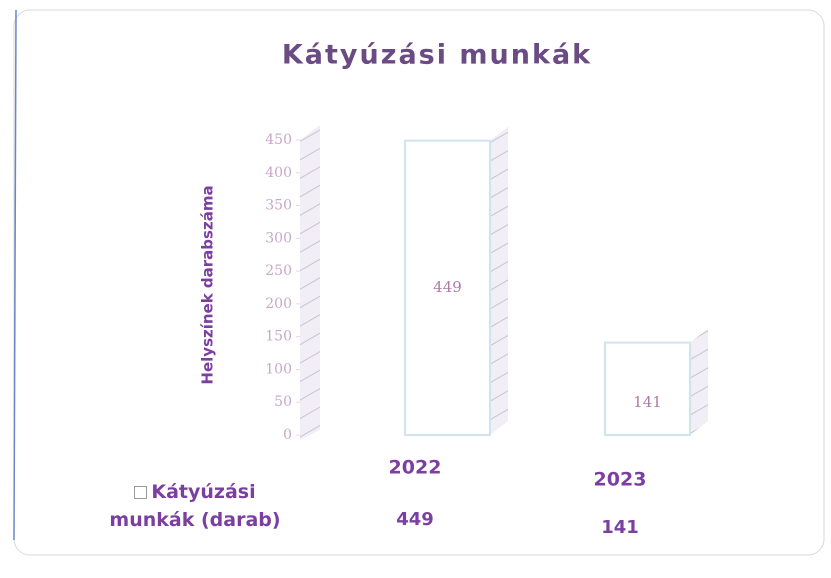 The height and width of the screenshot is (578, 831). What do you see at coordinates (278, 206) in the screenshot?
I see `y-tick-label: 350` at bounding box center [278, 206].